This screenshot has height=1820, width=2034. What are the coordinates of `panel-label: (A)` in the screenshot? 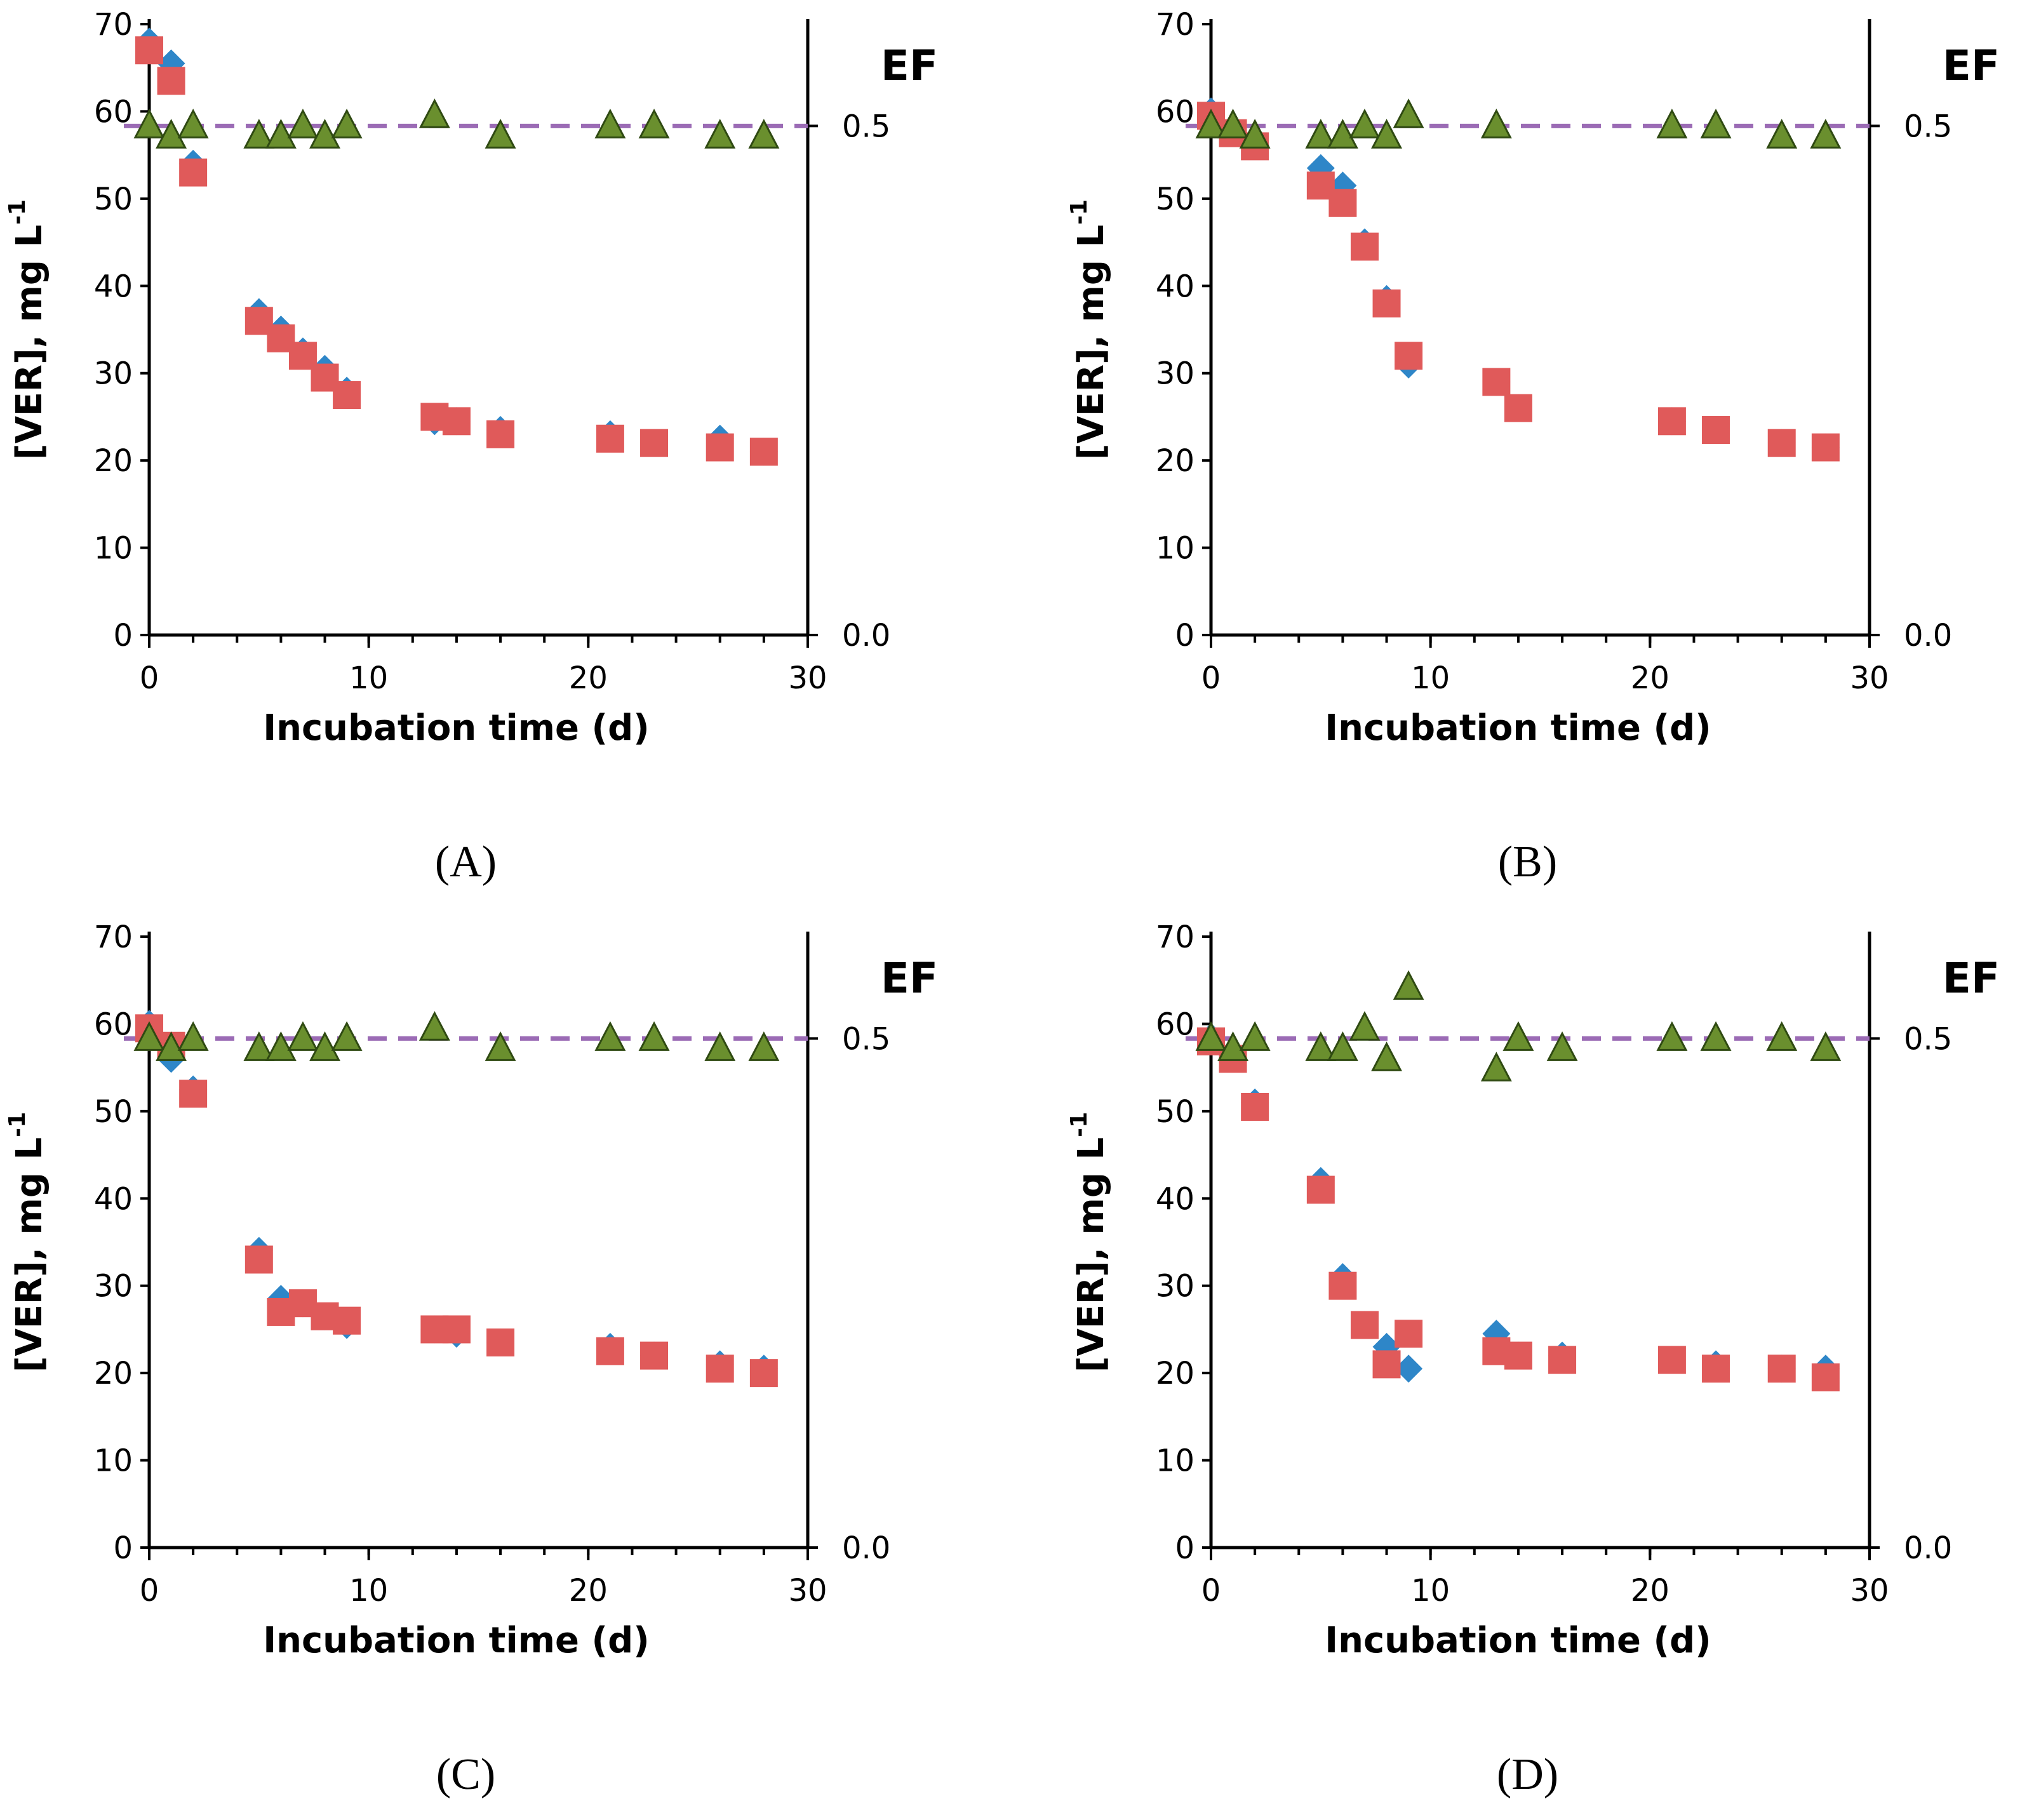 It's located at (466, 862).